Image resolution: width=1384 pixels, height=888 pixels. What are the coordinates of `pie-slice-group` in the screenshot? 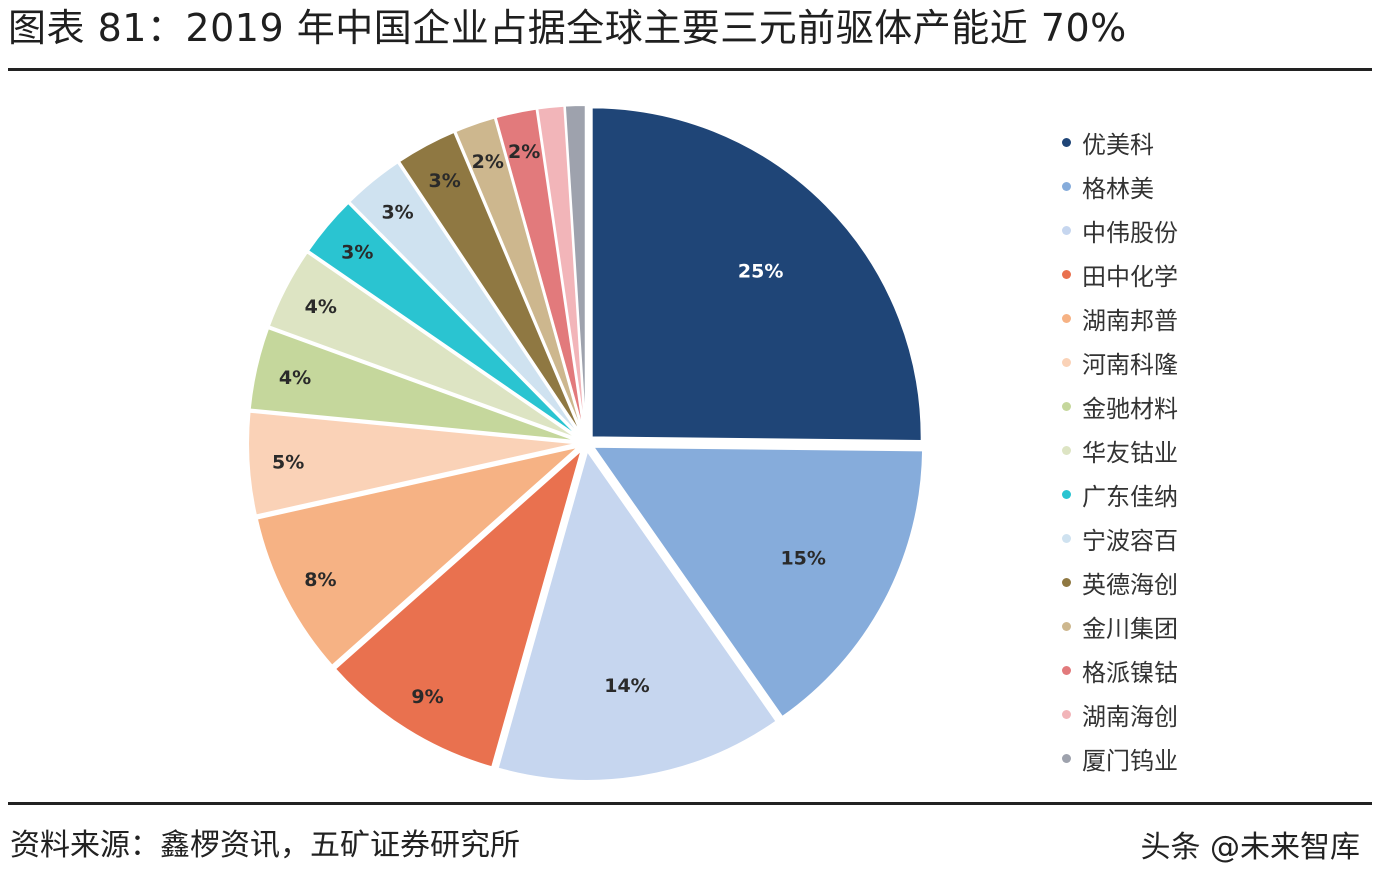 It's located at (575, 269).